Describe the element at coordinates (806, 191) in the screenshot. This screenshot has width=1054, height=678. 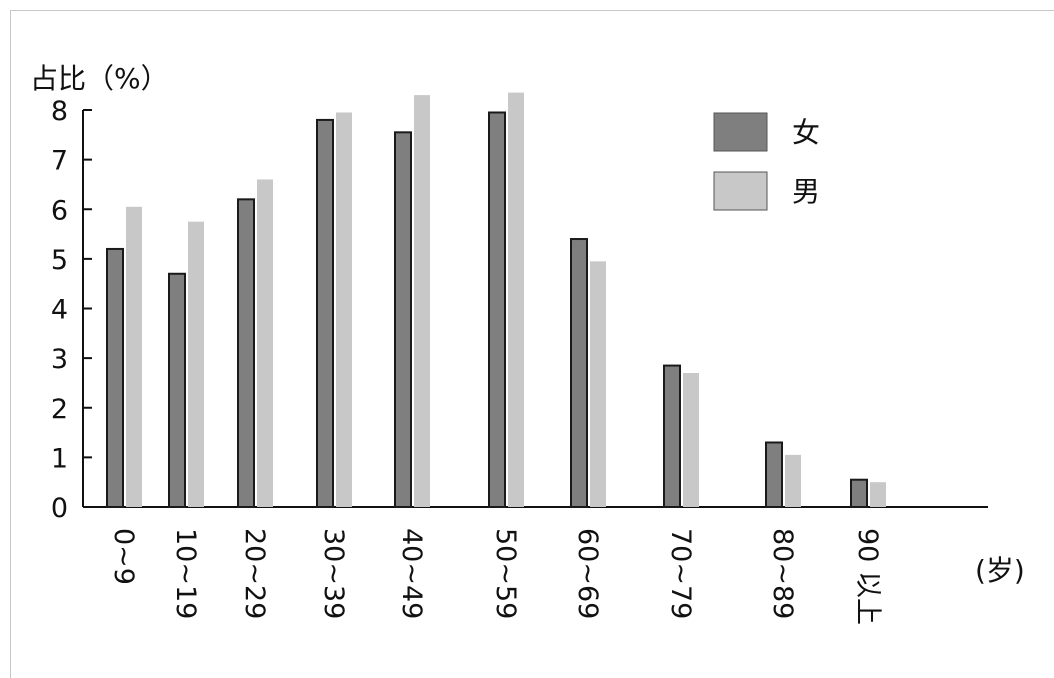
I see `legend-item-male-label: 男` at that location.